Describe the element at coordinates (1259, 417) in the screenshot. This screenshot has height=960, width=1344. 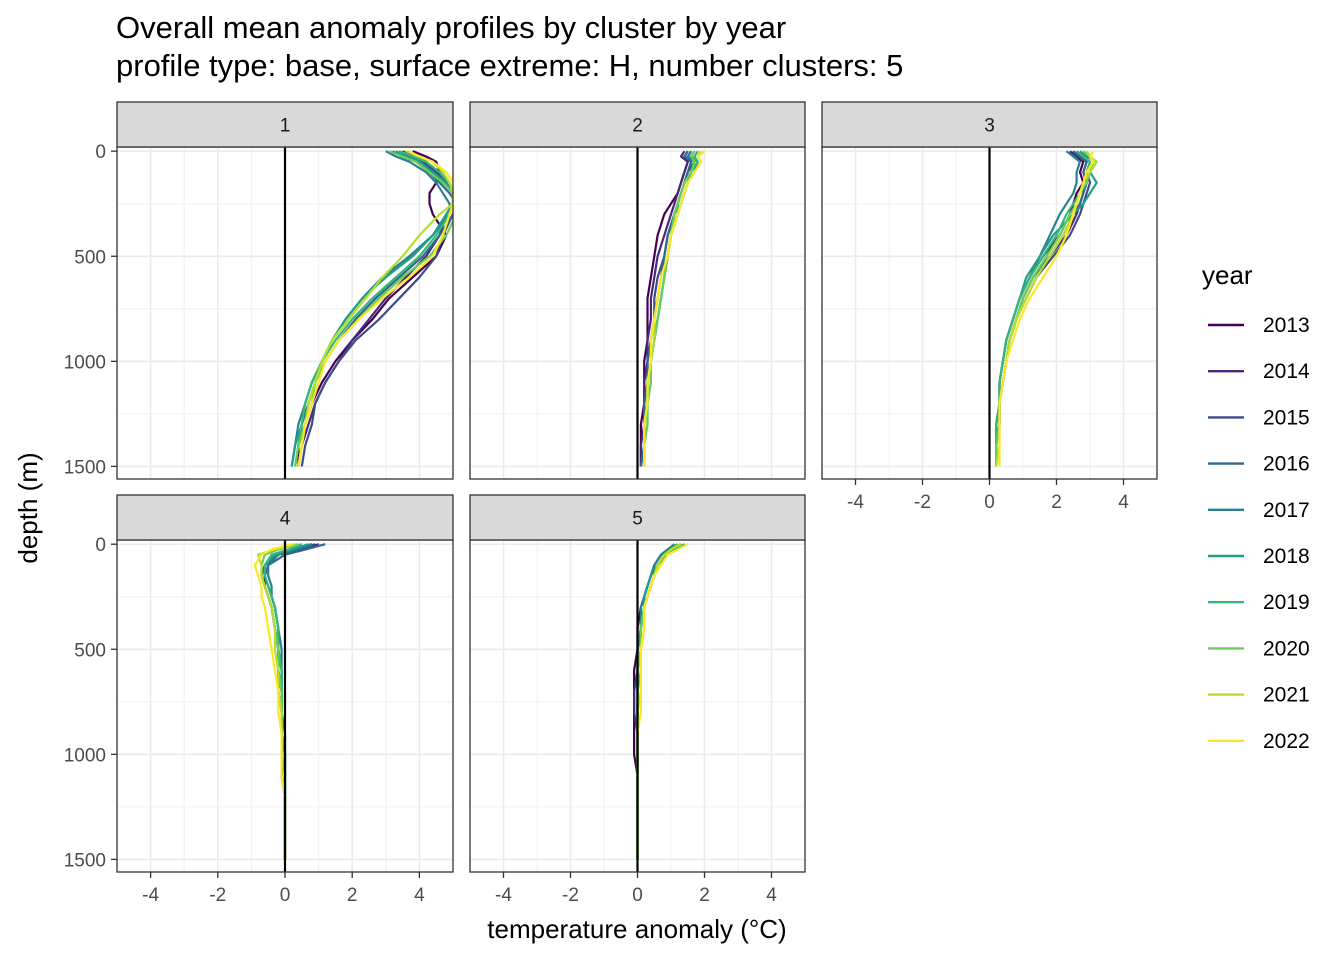
I see `legend-item: 2015` at that location.